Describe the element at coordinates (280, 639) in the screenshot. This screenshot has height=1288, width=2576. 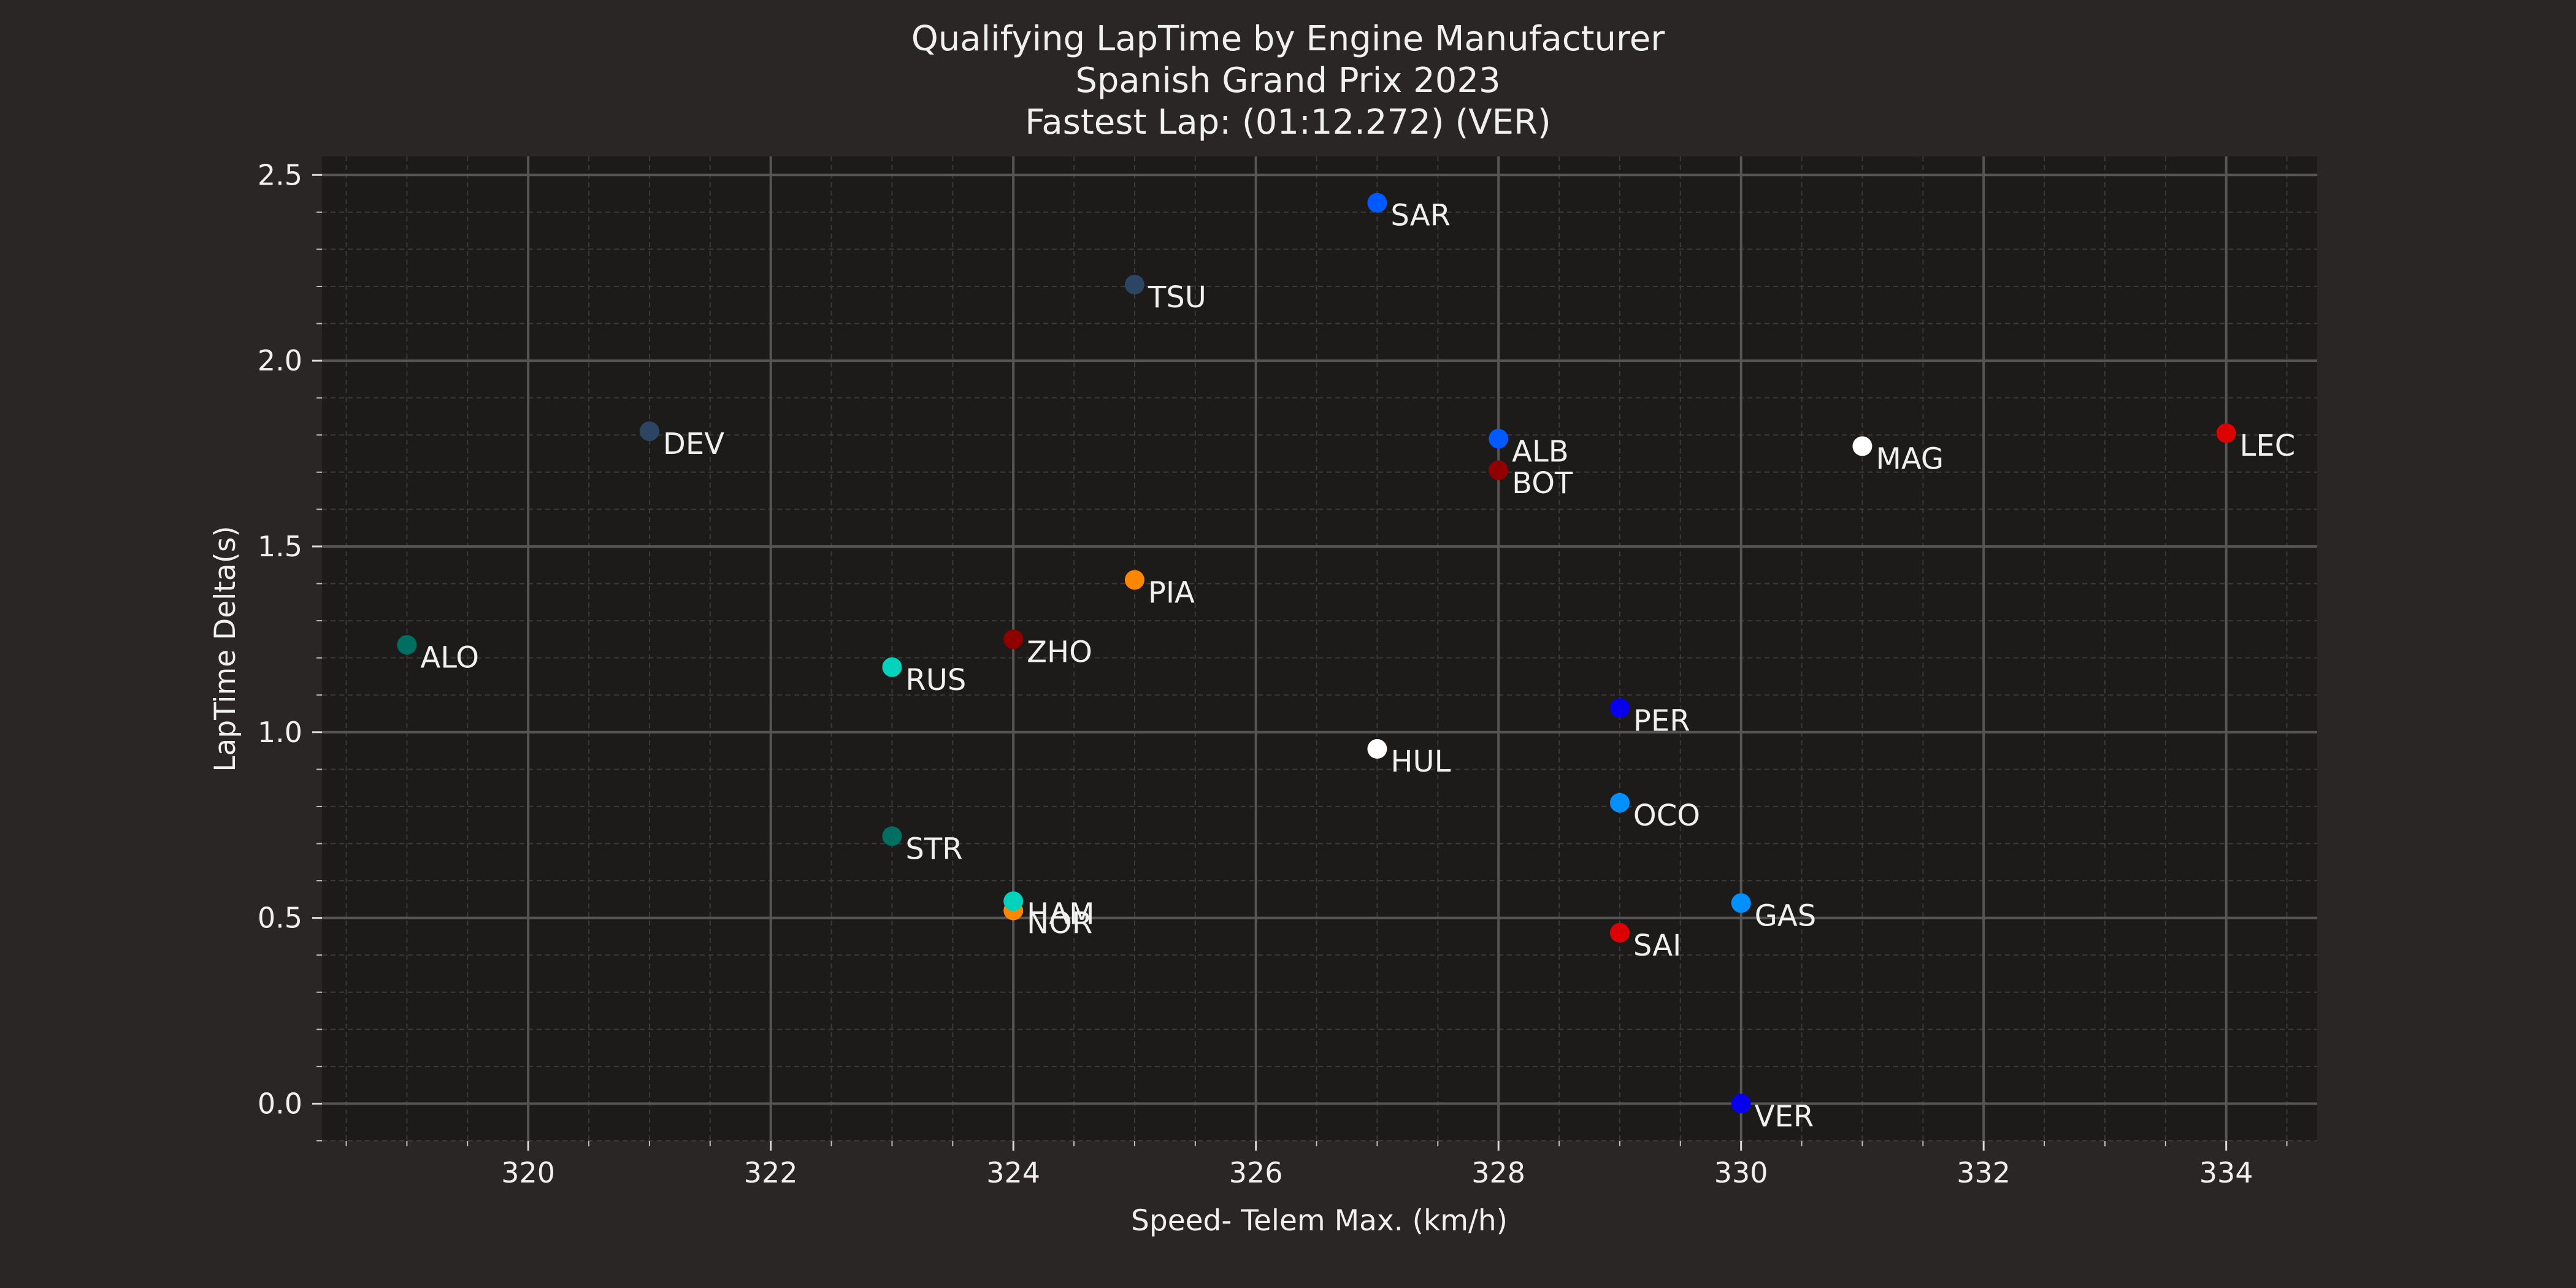
I see `y-tick-labels: 0.0 0.5 1.0 1.5 2.0 2.5` at that location.